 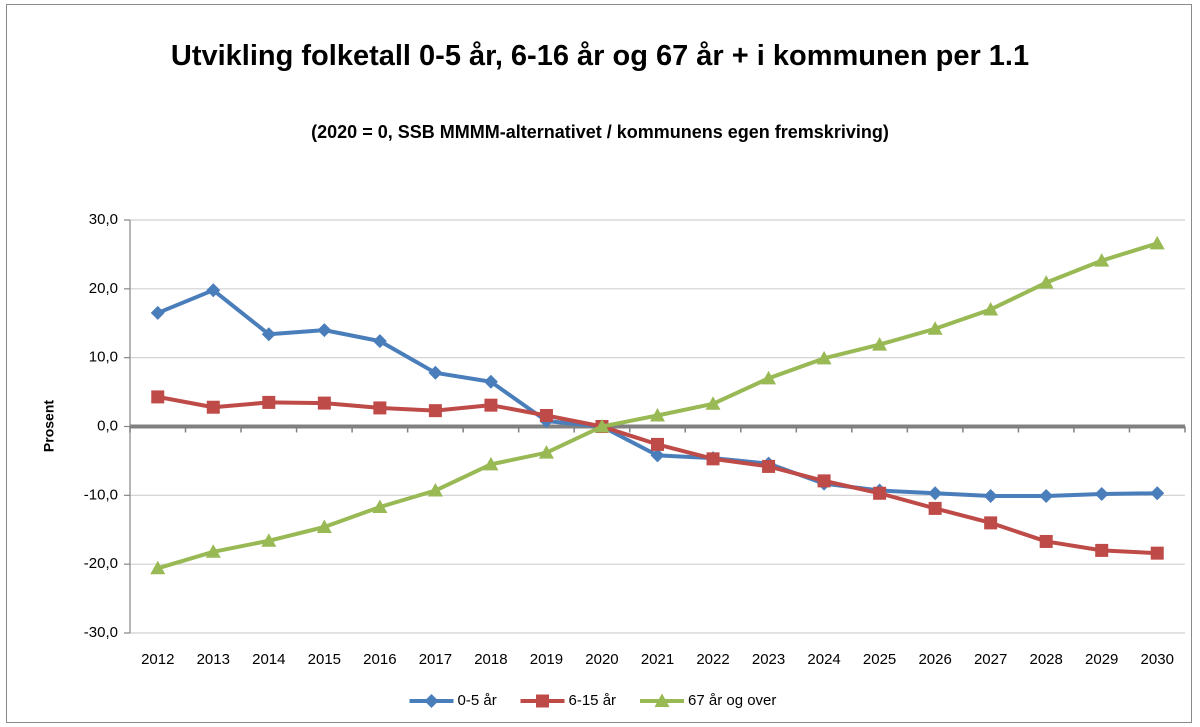 What do you see at coordinates (732, 700) in the screenshot?
I see `legend-label: 67 år og over` at bounding box center [732, 700].